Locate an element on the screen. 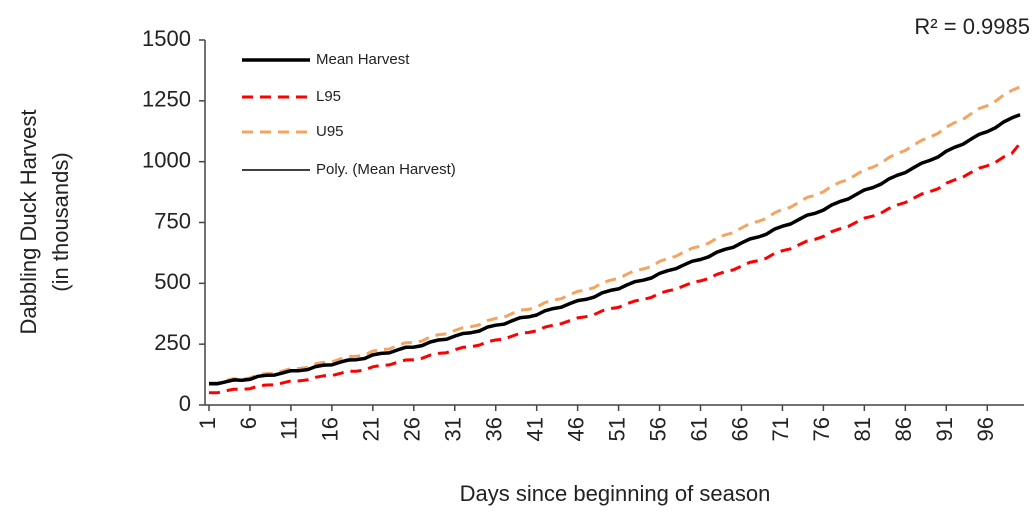  y-tick-label: 1250 is located at coordinates (166, 99).